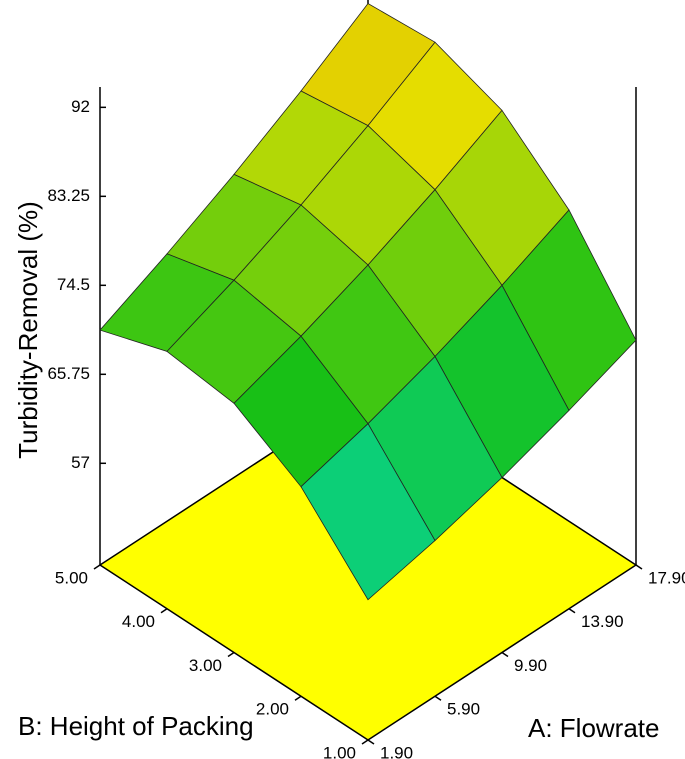 Image resolution: width=685 pixels, height=759 pixels. I want to click on y-tick-label: 4.00, so click(138, 621).